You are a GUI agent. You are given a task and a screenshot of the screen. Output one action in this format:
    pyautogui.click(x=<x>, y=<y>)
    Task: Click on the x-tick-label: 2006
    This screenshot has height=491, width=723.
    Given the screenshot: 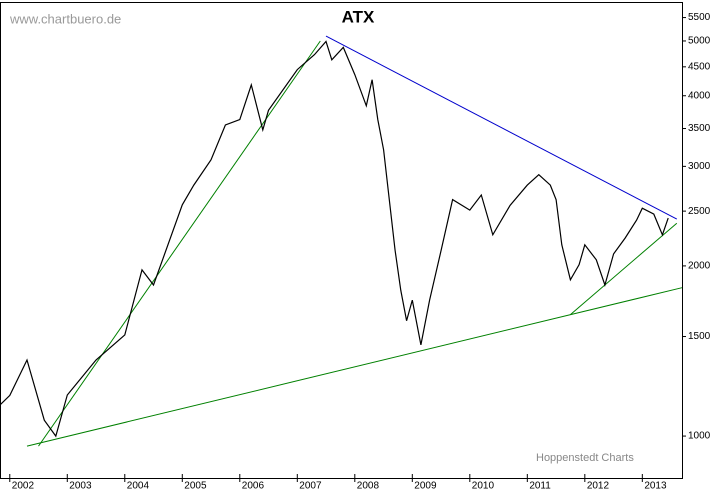 What is the action you would take?
    pyautogui.click(x=253, y=486)
    